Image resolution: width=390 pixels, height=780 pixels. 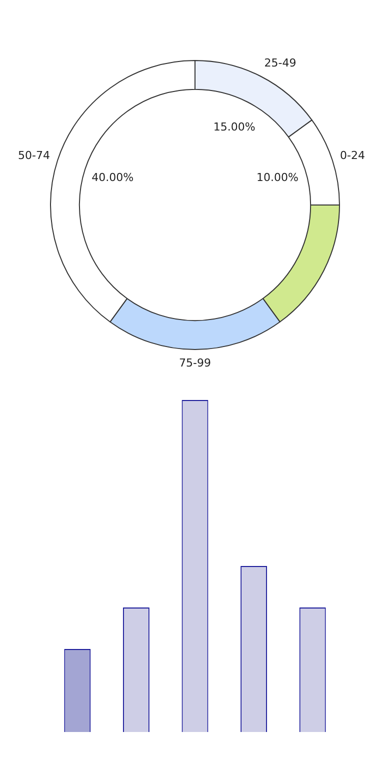 I want to click on data-label: 40.00%, so click(x=113, y=177).